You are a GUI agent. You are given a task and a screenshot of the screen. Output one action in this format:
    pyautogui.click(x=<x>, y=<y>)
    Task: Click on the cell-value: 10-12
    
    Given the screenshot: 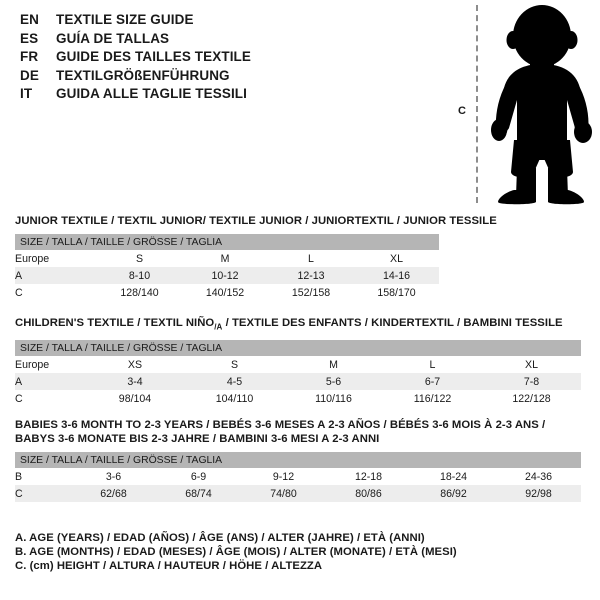 What is the action you would take?
    pyautogui.click(x=225, y=275)
    